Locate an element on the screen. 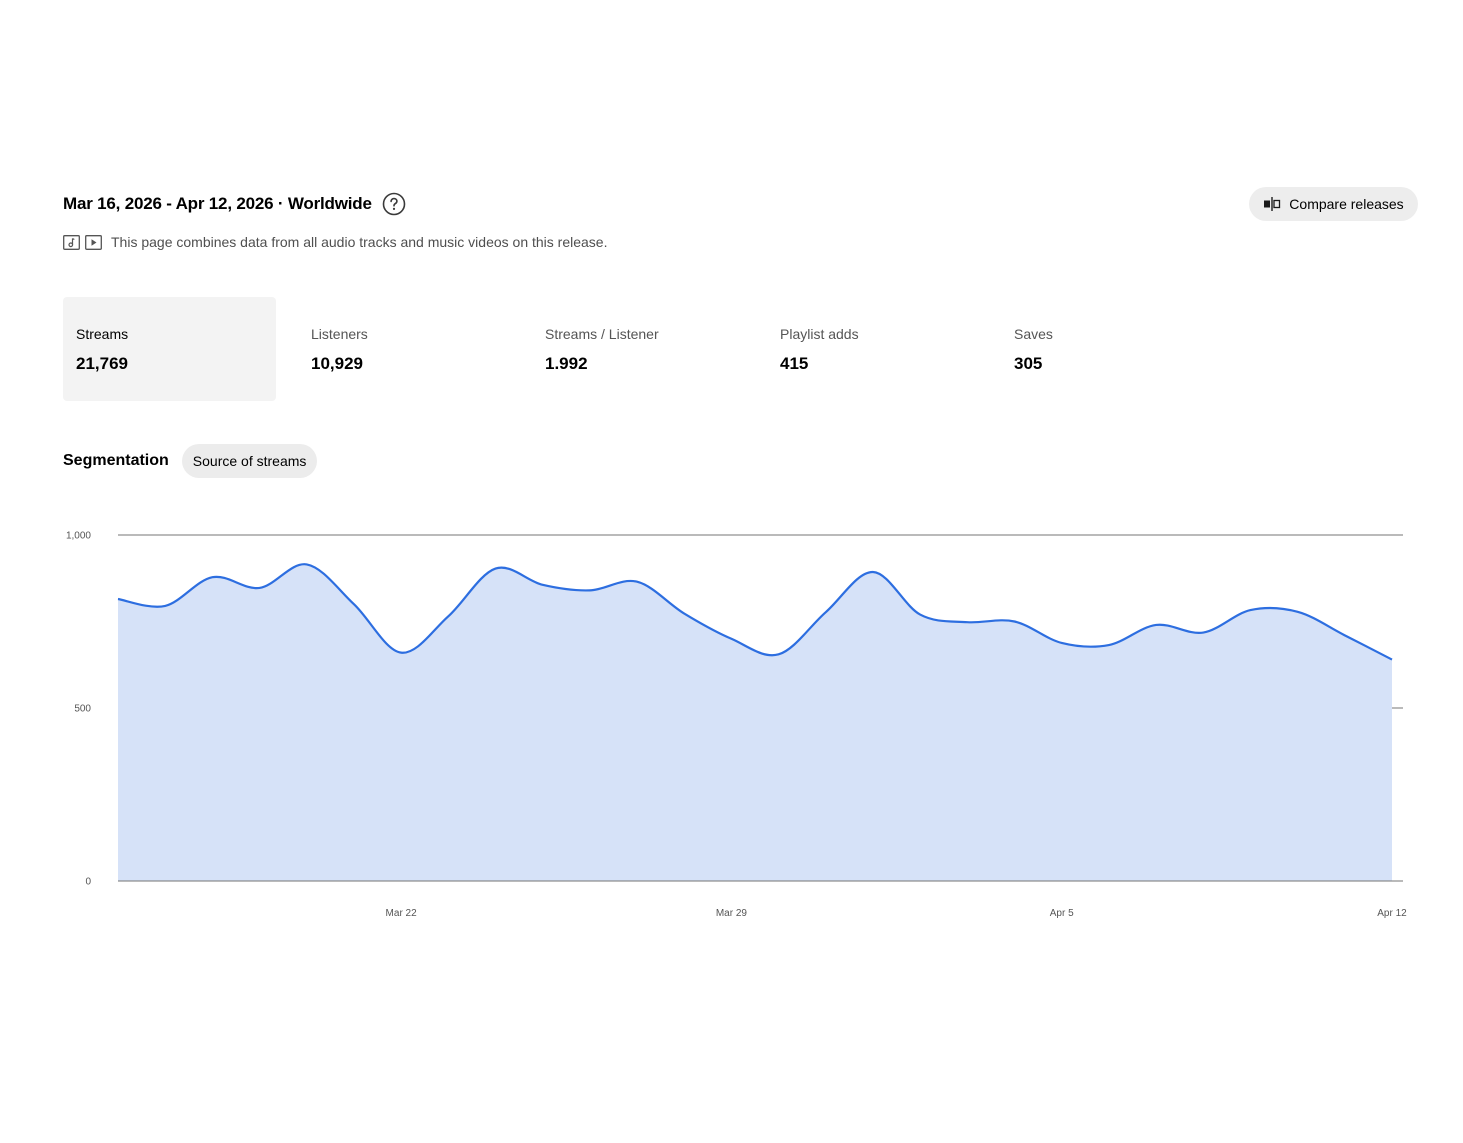  y-axis-ticks: 0 500 1,000 is located at coordinates (78, 709).